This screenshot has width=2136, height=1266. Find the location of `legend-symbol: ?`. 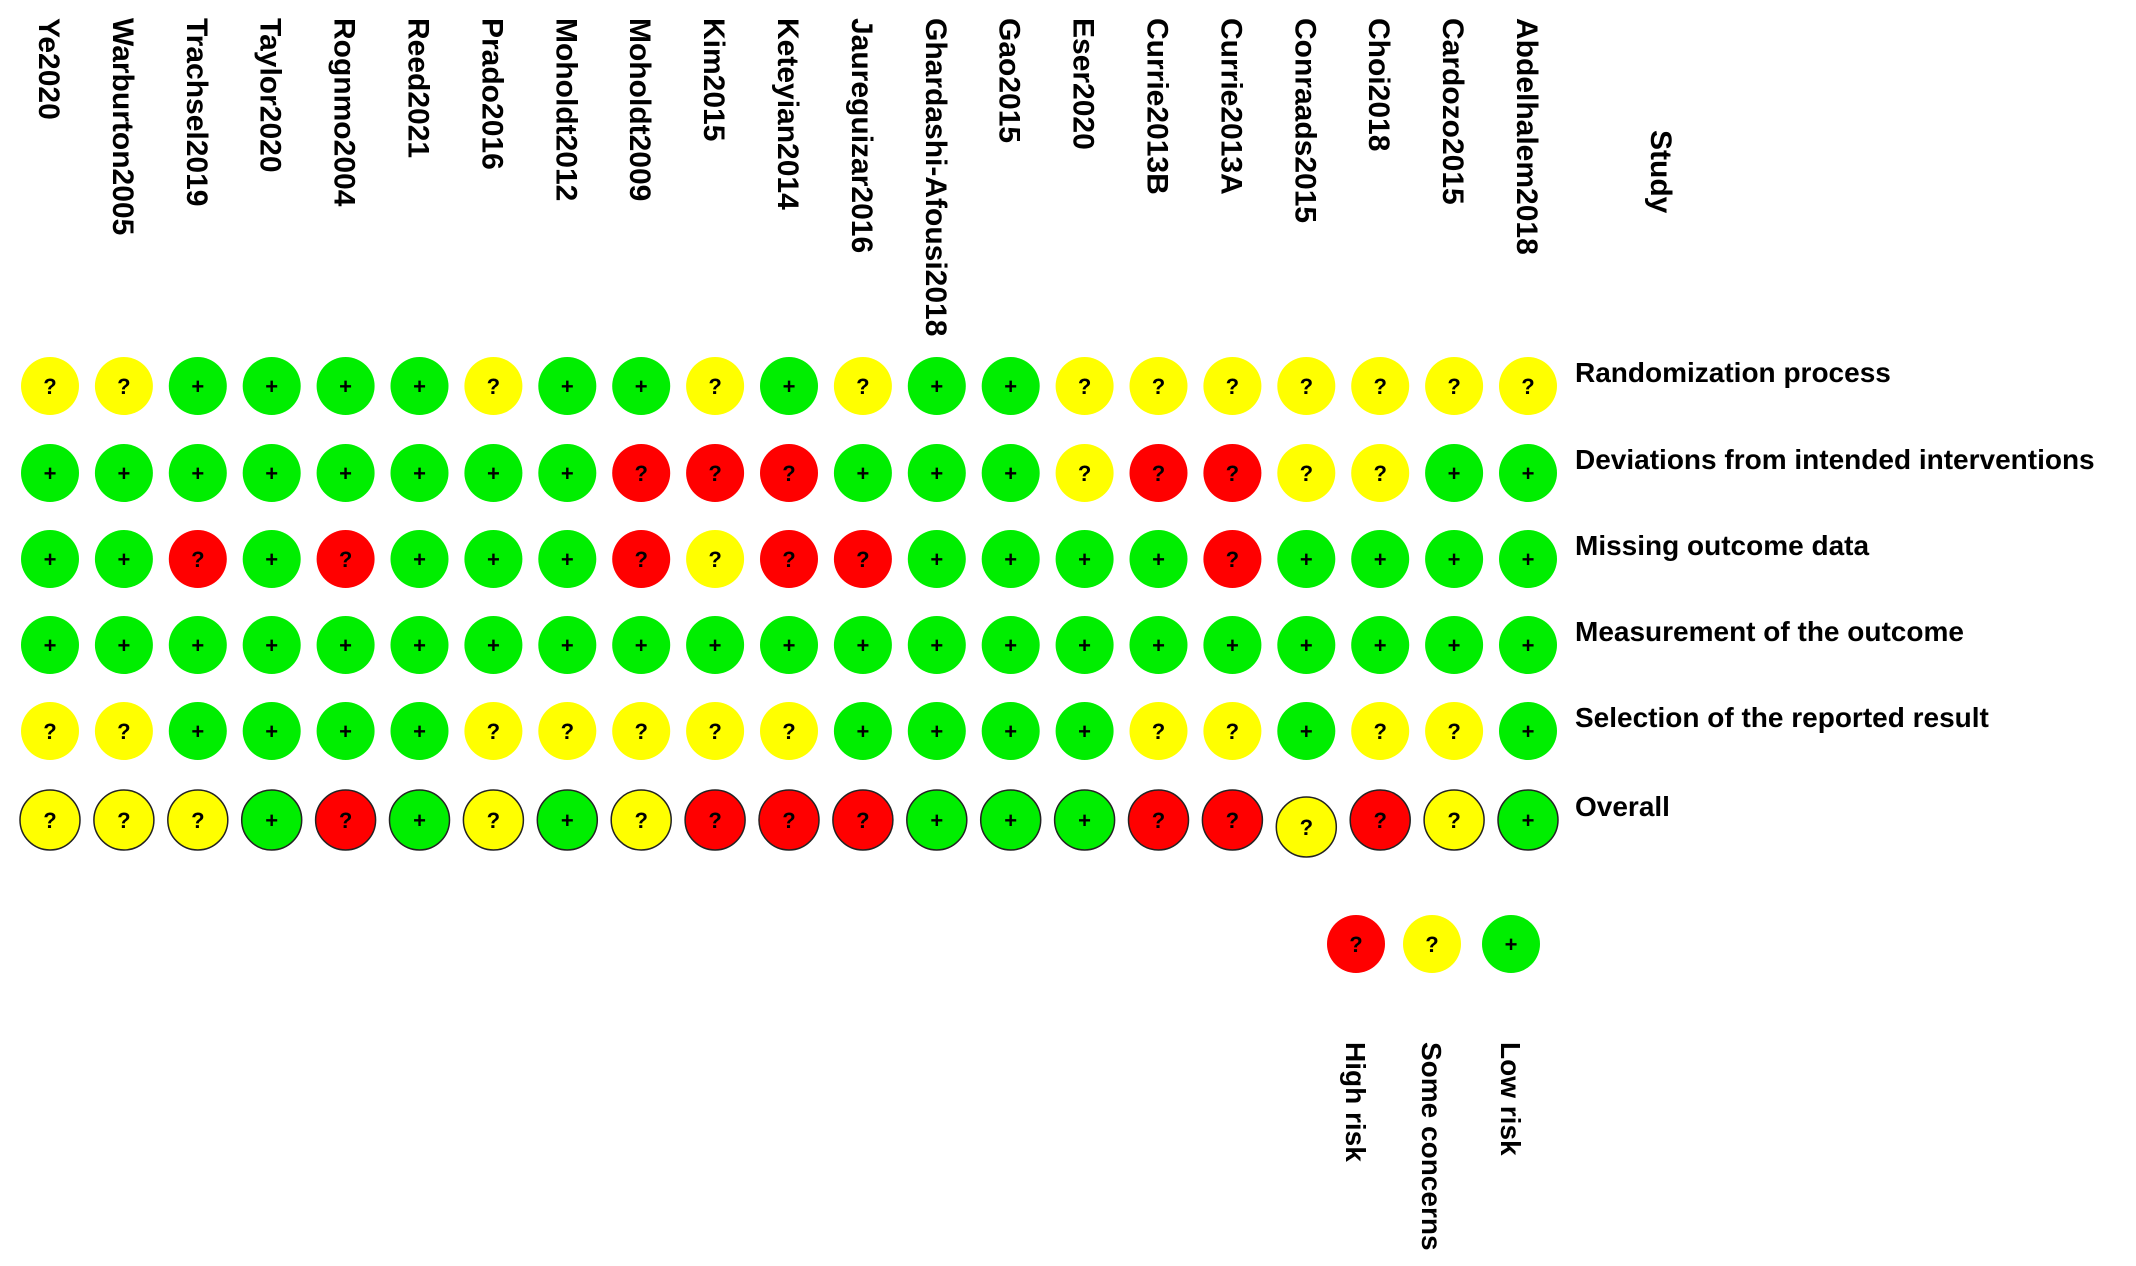

legend-symbol: ? is located at coordinates (1355, 944).